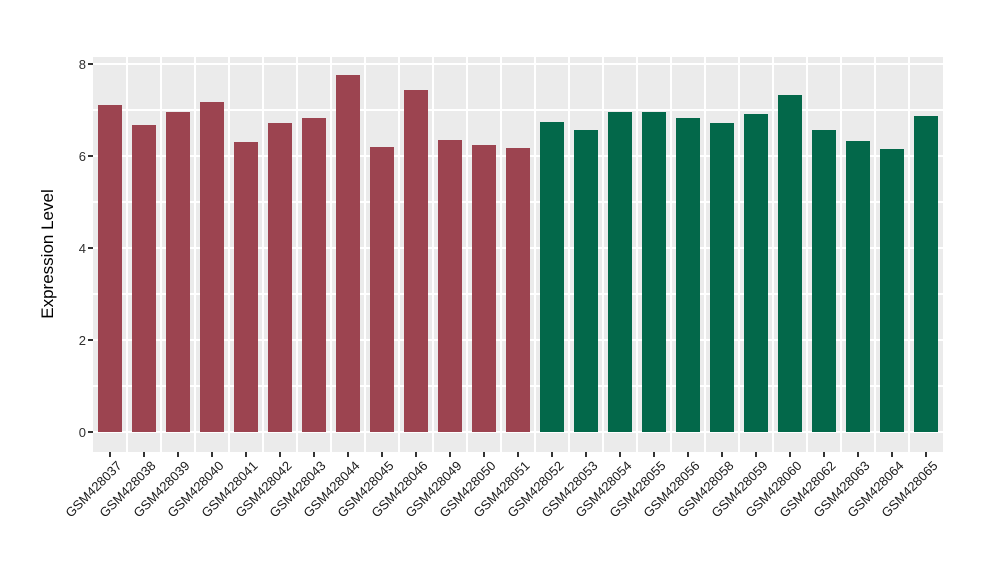  Describe the element at coordinates (212, 267) in the screenshot. I see `bar-GSM428040` at that location.